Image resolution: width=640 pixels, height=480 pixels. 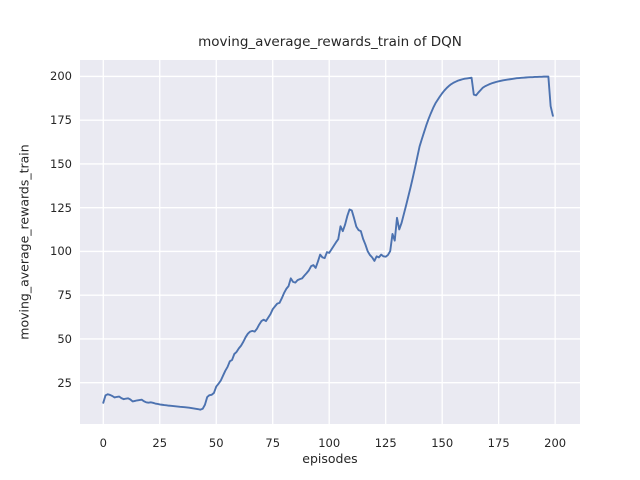 What do you see at coordinates (61, 76) in the screenshot?
I see `y-tick-label: 200` at bounding box center [61, 76].